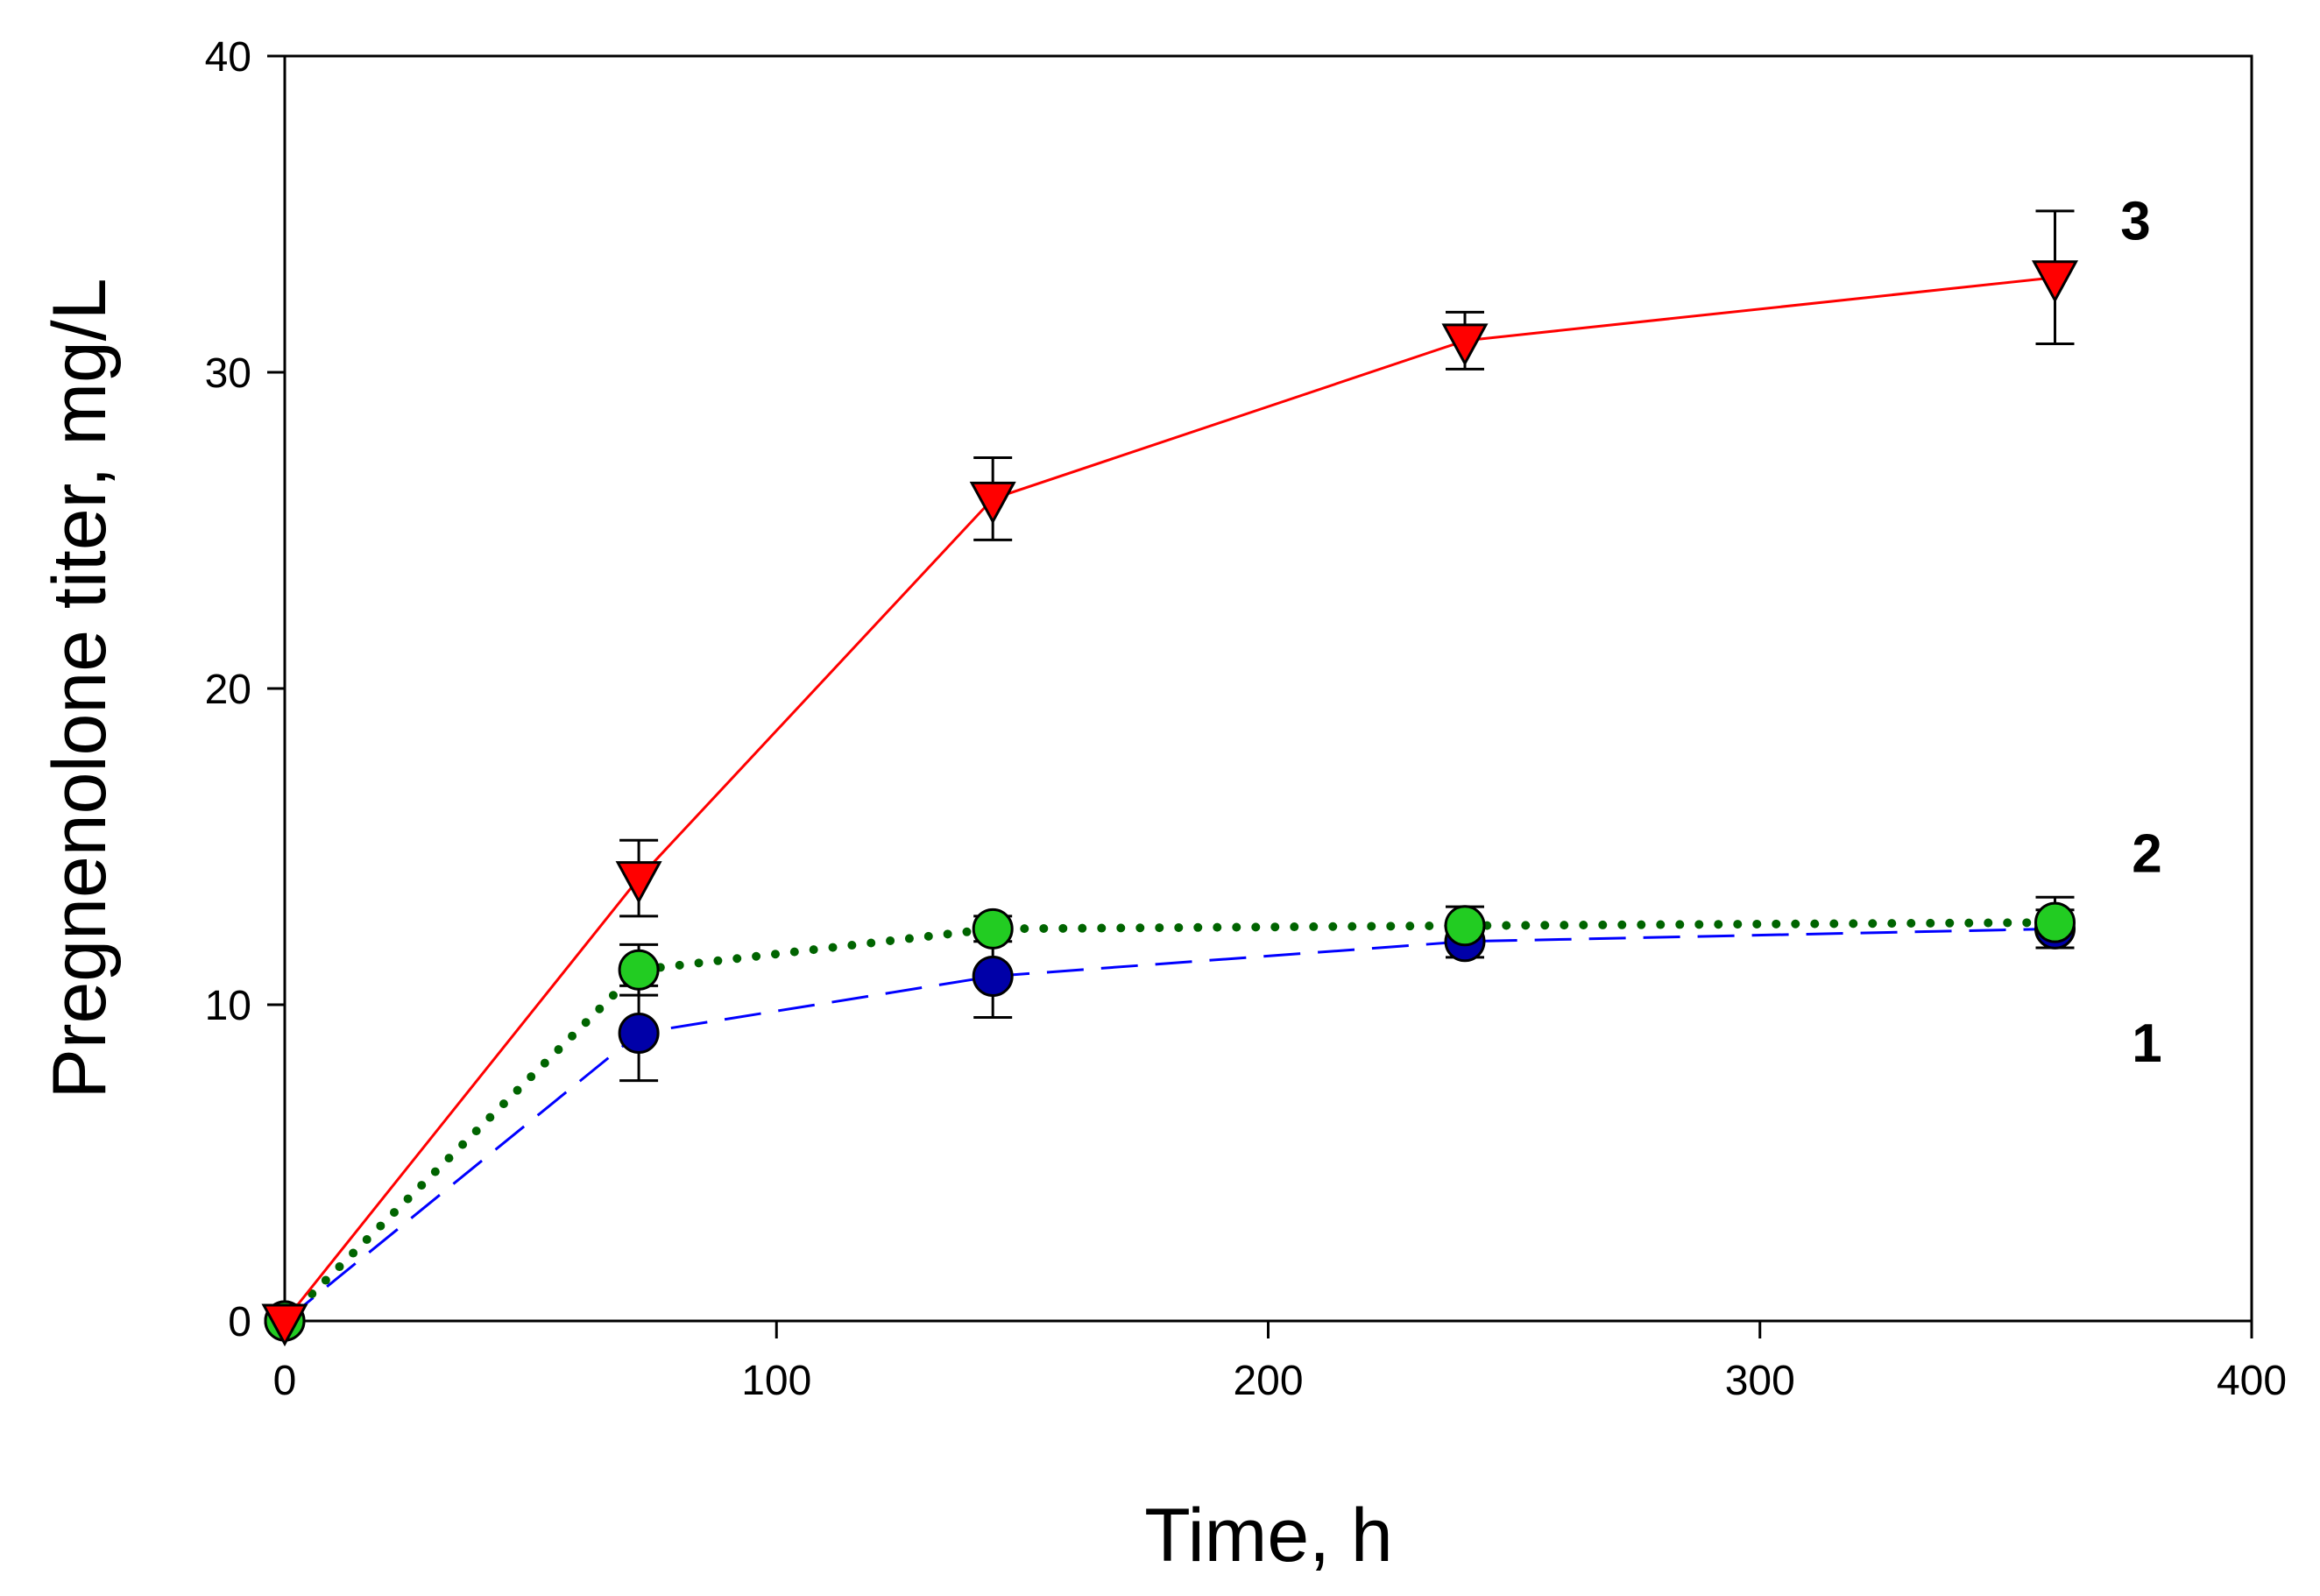 The height and width of the screenshot is (1596, 2320). I want to click on y-axis-ticks: 0 10 20 30 40, so click(245, 689).